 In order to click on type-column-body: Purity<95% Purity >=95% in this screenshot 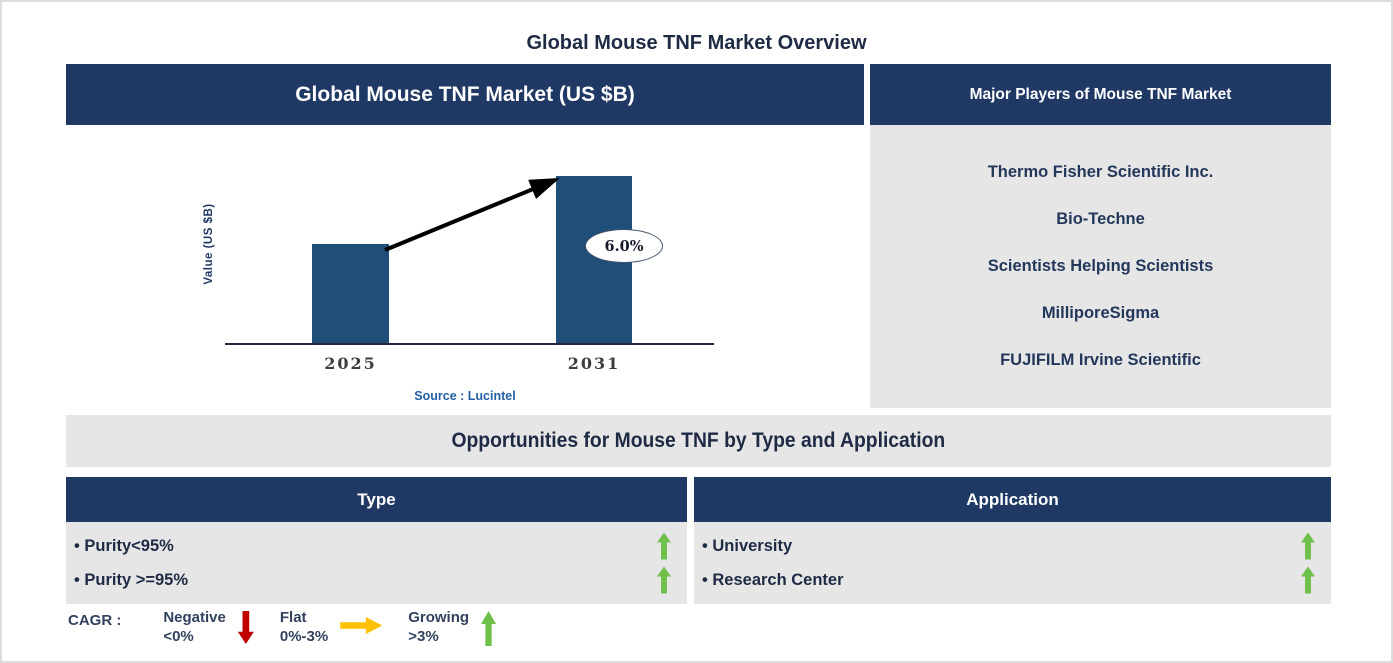, I will do `click(376, 563)`.